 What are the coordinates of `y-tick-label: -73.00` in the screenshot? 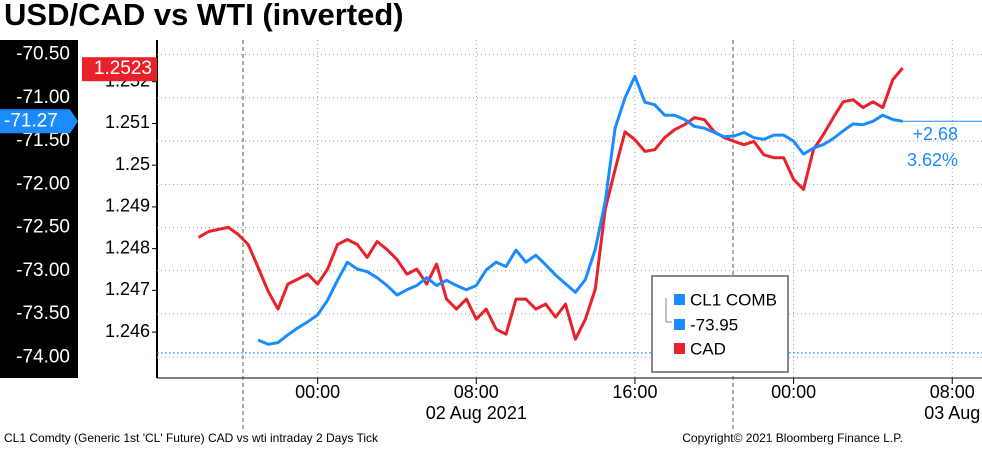 It's located at (43, 270).